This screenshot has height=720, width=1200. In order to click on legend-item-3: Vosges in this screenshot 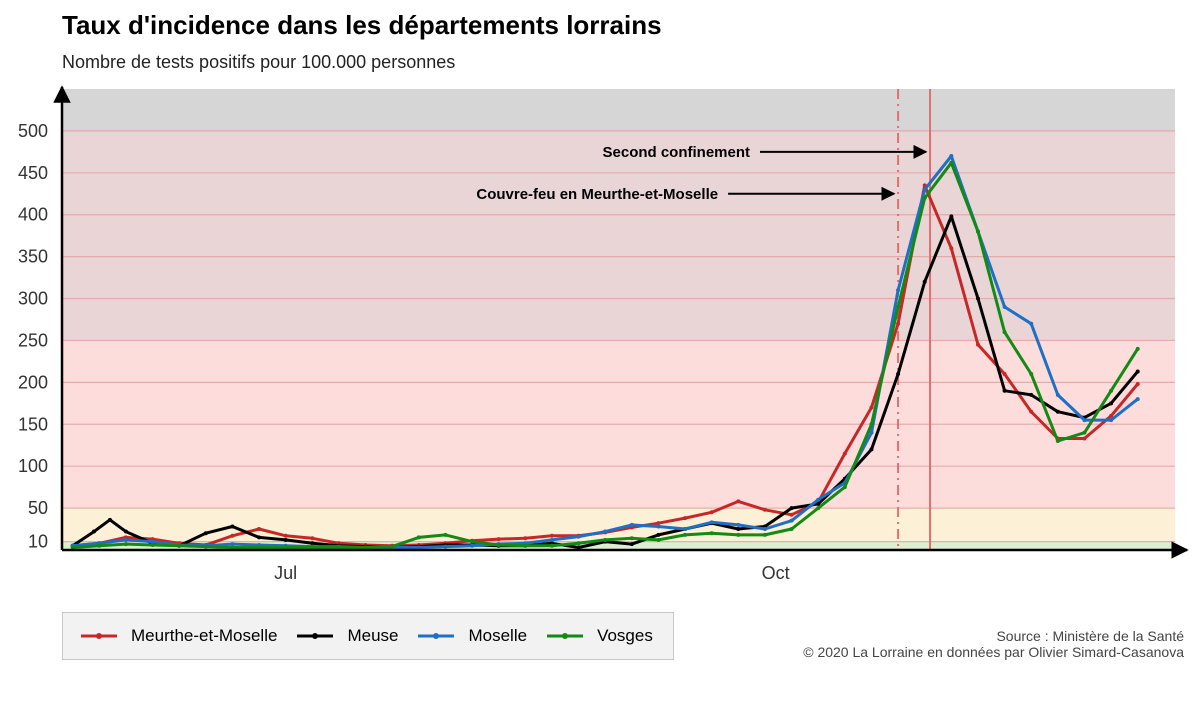, I will do `click(599, 636)`.